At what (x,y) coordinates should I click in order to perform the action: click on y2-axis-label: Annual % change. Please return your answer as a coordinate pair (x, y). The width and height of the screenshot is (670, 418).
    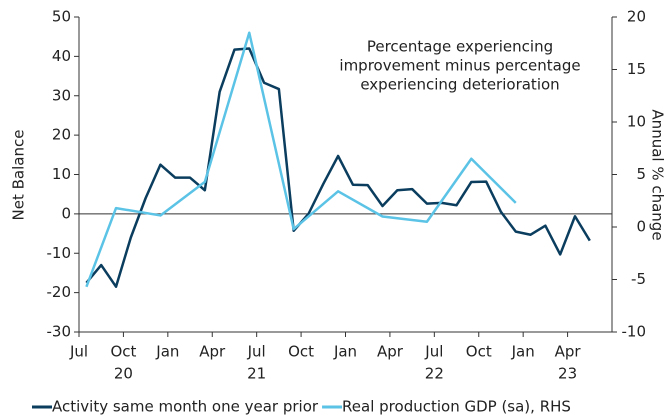
    Looking at the image, I should click on (658, 174).